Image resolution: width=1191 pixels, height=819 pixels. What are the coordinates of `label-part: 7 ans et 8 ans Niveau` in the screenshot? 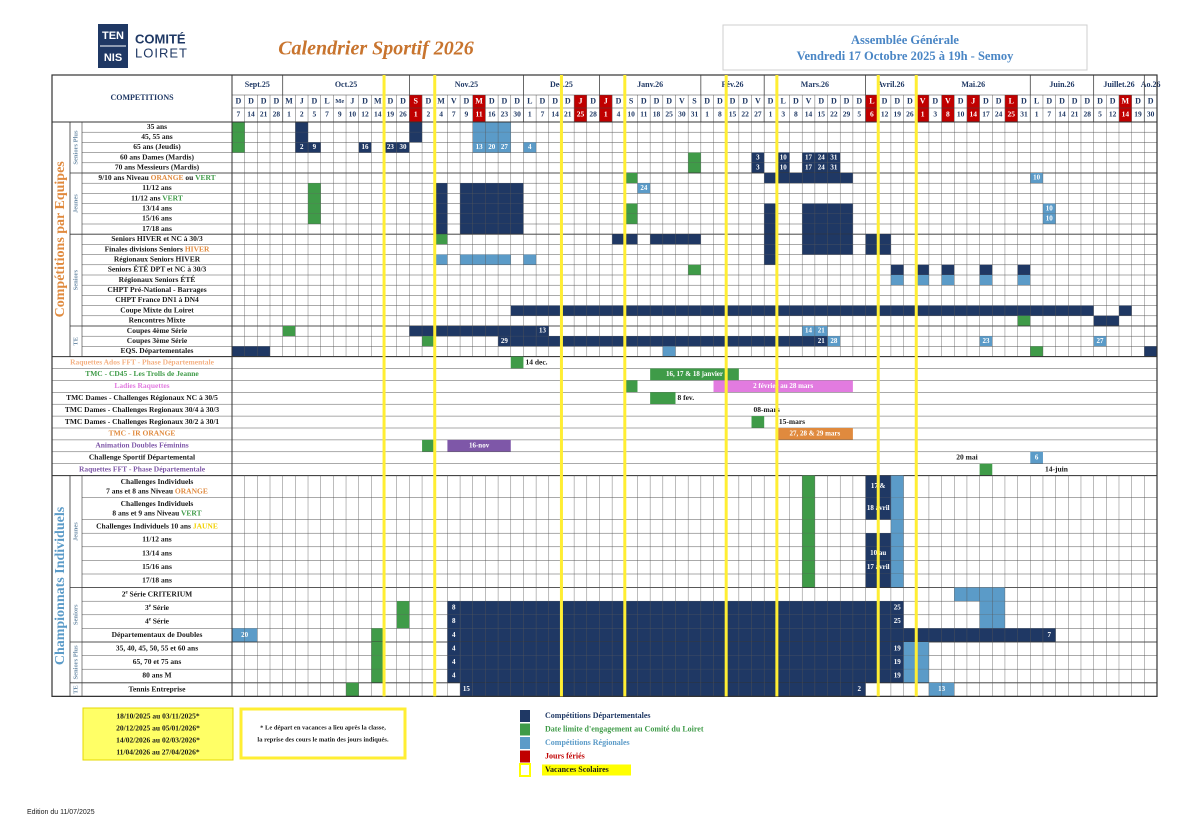 It's located at (140, 490).